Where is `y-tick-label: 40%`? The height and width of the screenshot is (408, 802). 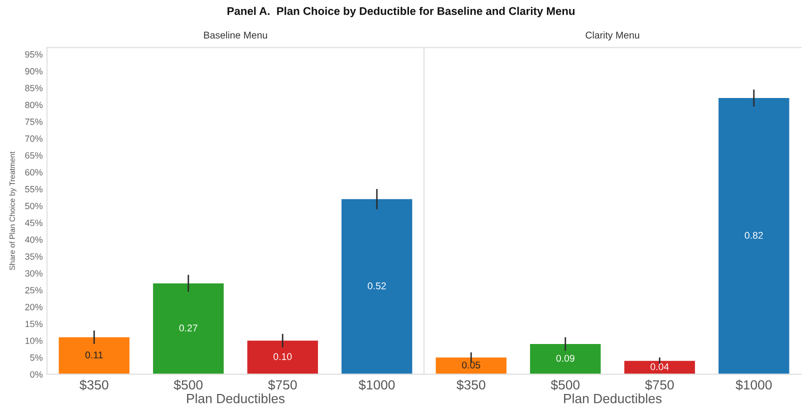 y-tick-label: 40% is located at coordinates (33, 239).